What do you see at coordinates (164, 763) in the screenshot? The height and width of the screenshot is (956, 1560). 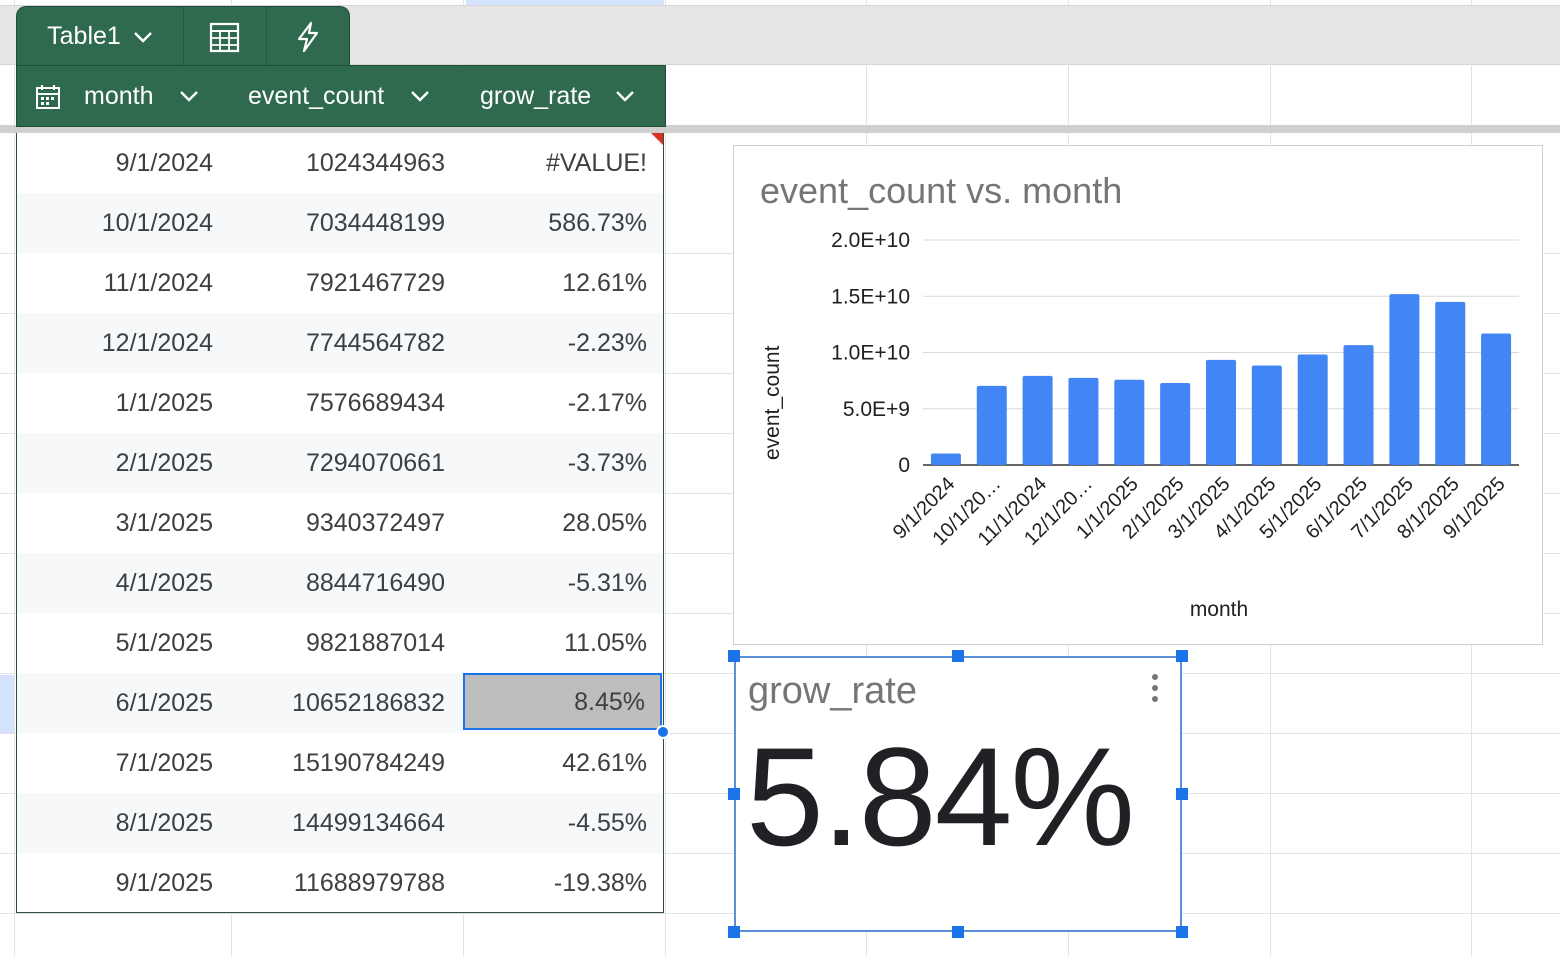 I see `cell-month: 7/1/2025` at bounding box center [164, 763].